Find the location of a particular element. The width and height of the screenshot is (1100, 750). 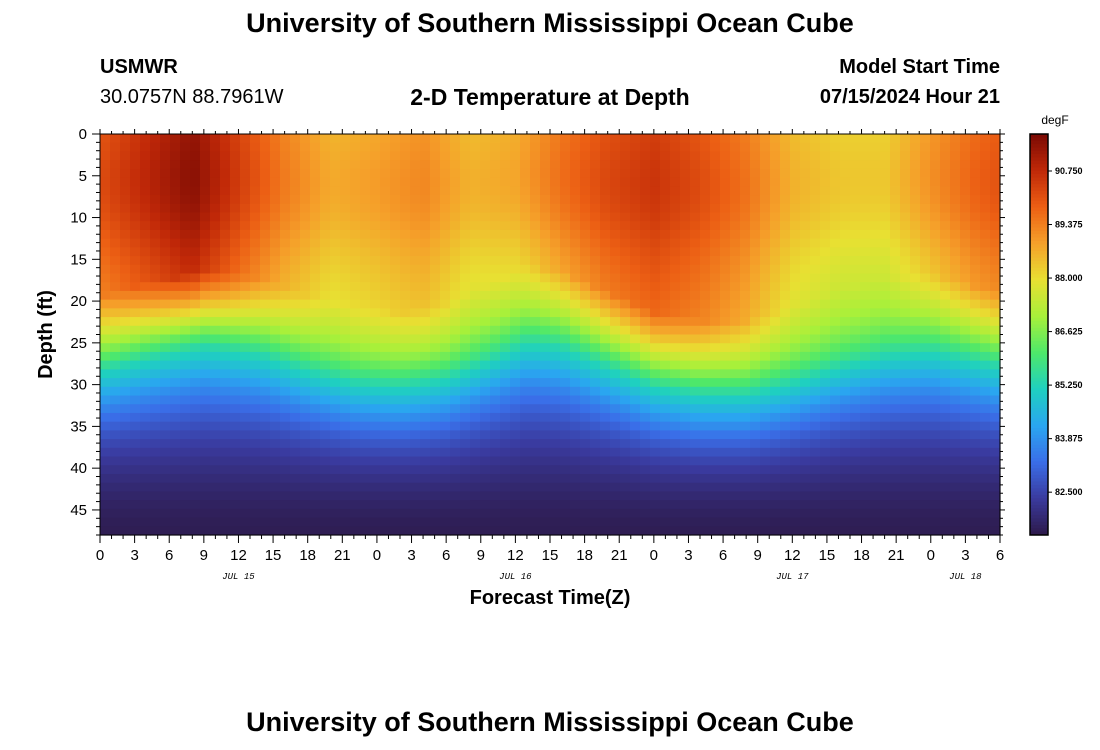

x-tick-label: 15 is located at coordinates (827, 555).